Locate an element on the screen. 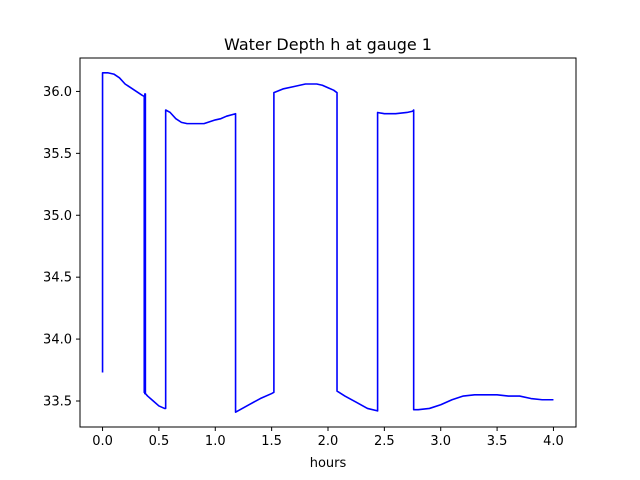 This screenshot has height=480, width=640. x-tick-label: 0.0 is located at coordinates (102, 441).